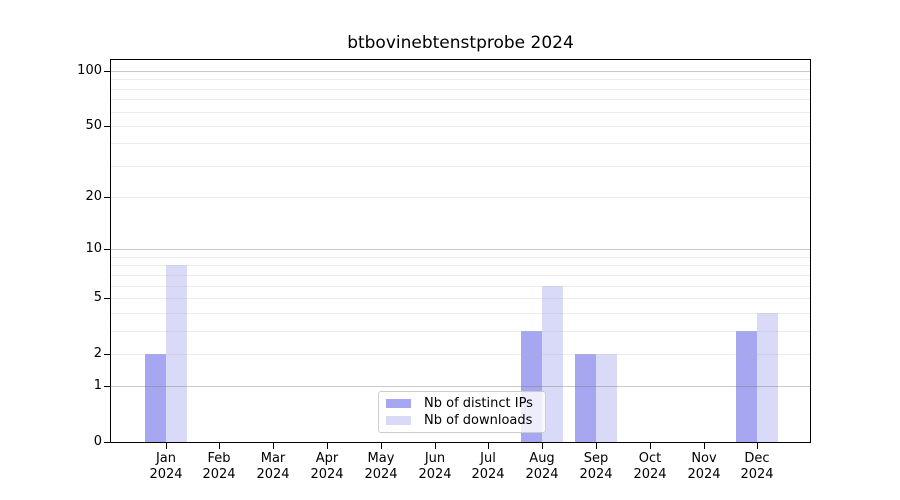 The height and width of the screenshot is (500, 900). I want to click on y-tick-label-50: 50, so click(93, 125).